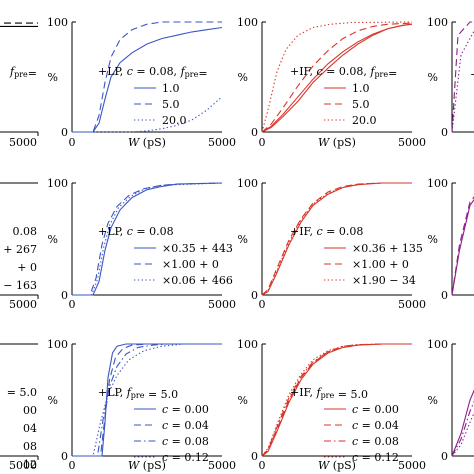 This screenshot has width=474, height=474. Describe the element at coordinates (138, 393) in the screenshot. I see `legend-title: +LP, fpre = 5.0` at that location.